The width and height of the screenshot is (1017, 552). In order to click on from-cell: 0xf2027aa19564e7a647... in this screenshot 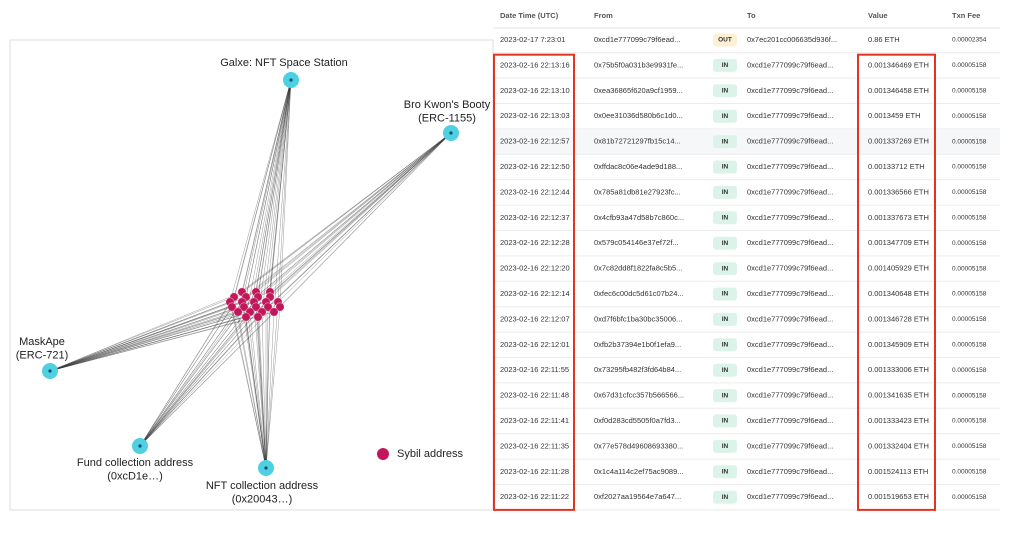, I will do `click(637, 496)`.